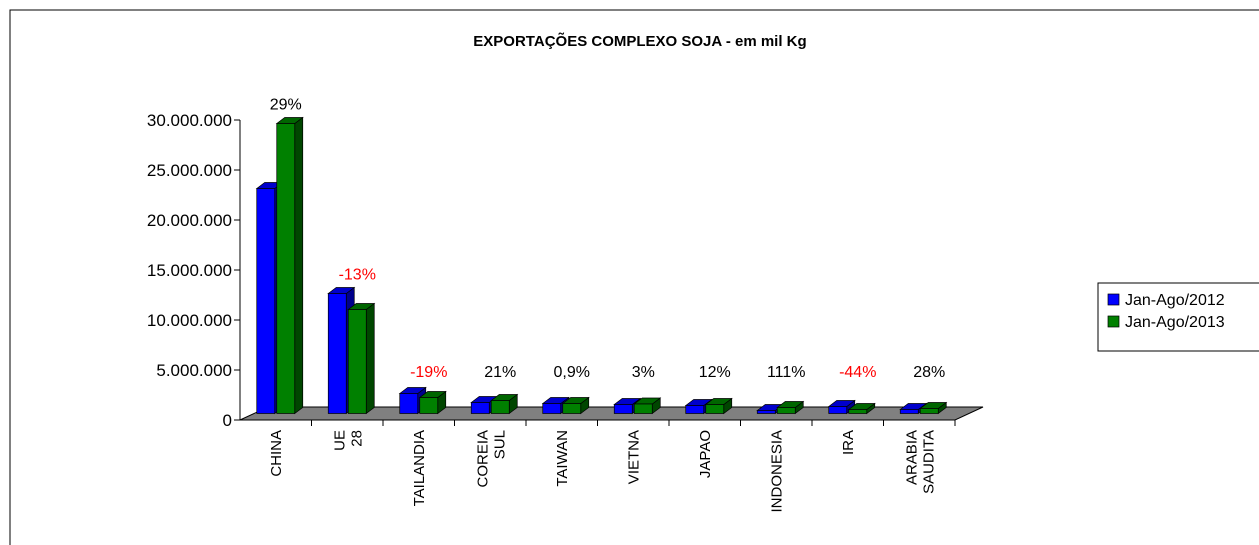 Image resolution: width=1259 pixels, height=545 pixels. I want to click on legend-label: Jan-Ago/2012, so click(1175, 300).